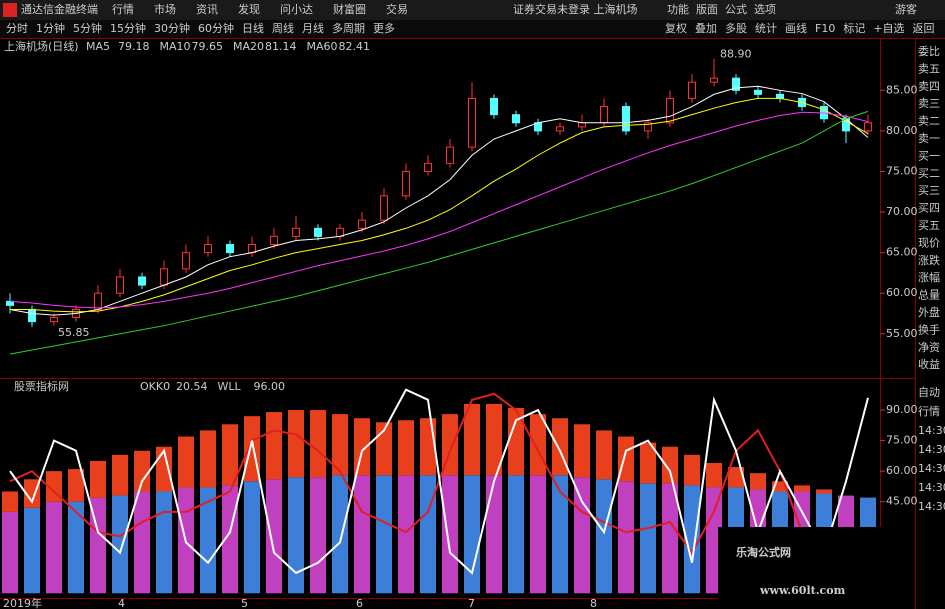  What do you see at coordinates (929, 190) in the screenshot?
I see `sidebar-label: 买三` at bounding box center [929, 190].